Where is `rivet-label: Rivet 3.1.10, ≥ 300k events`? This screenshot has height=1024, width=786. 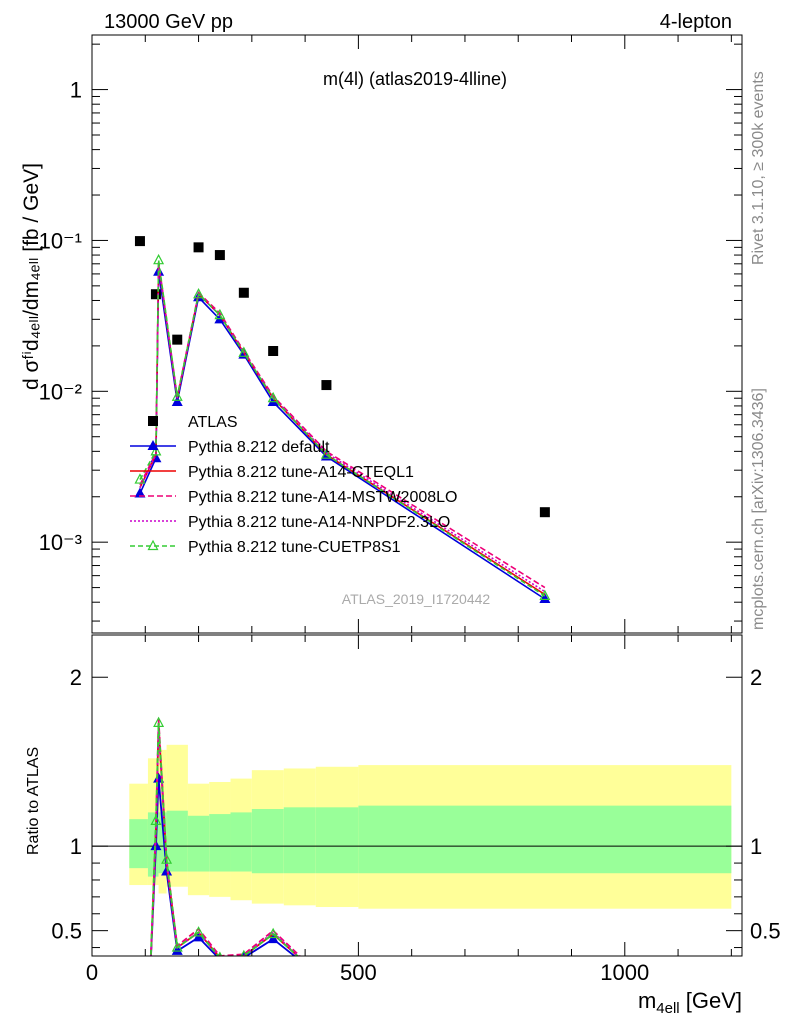 rivet-label: Rivet 3.1.10, ≥ 300k events is located at coordinates (758, 168).